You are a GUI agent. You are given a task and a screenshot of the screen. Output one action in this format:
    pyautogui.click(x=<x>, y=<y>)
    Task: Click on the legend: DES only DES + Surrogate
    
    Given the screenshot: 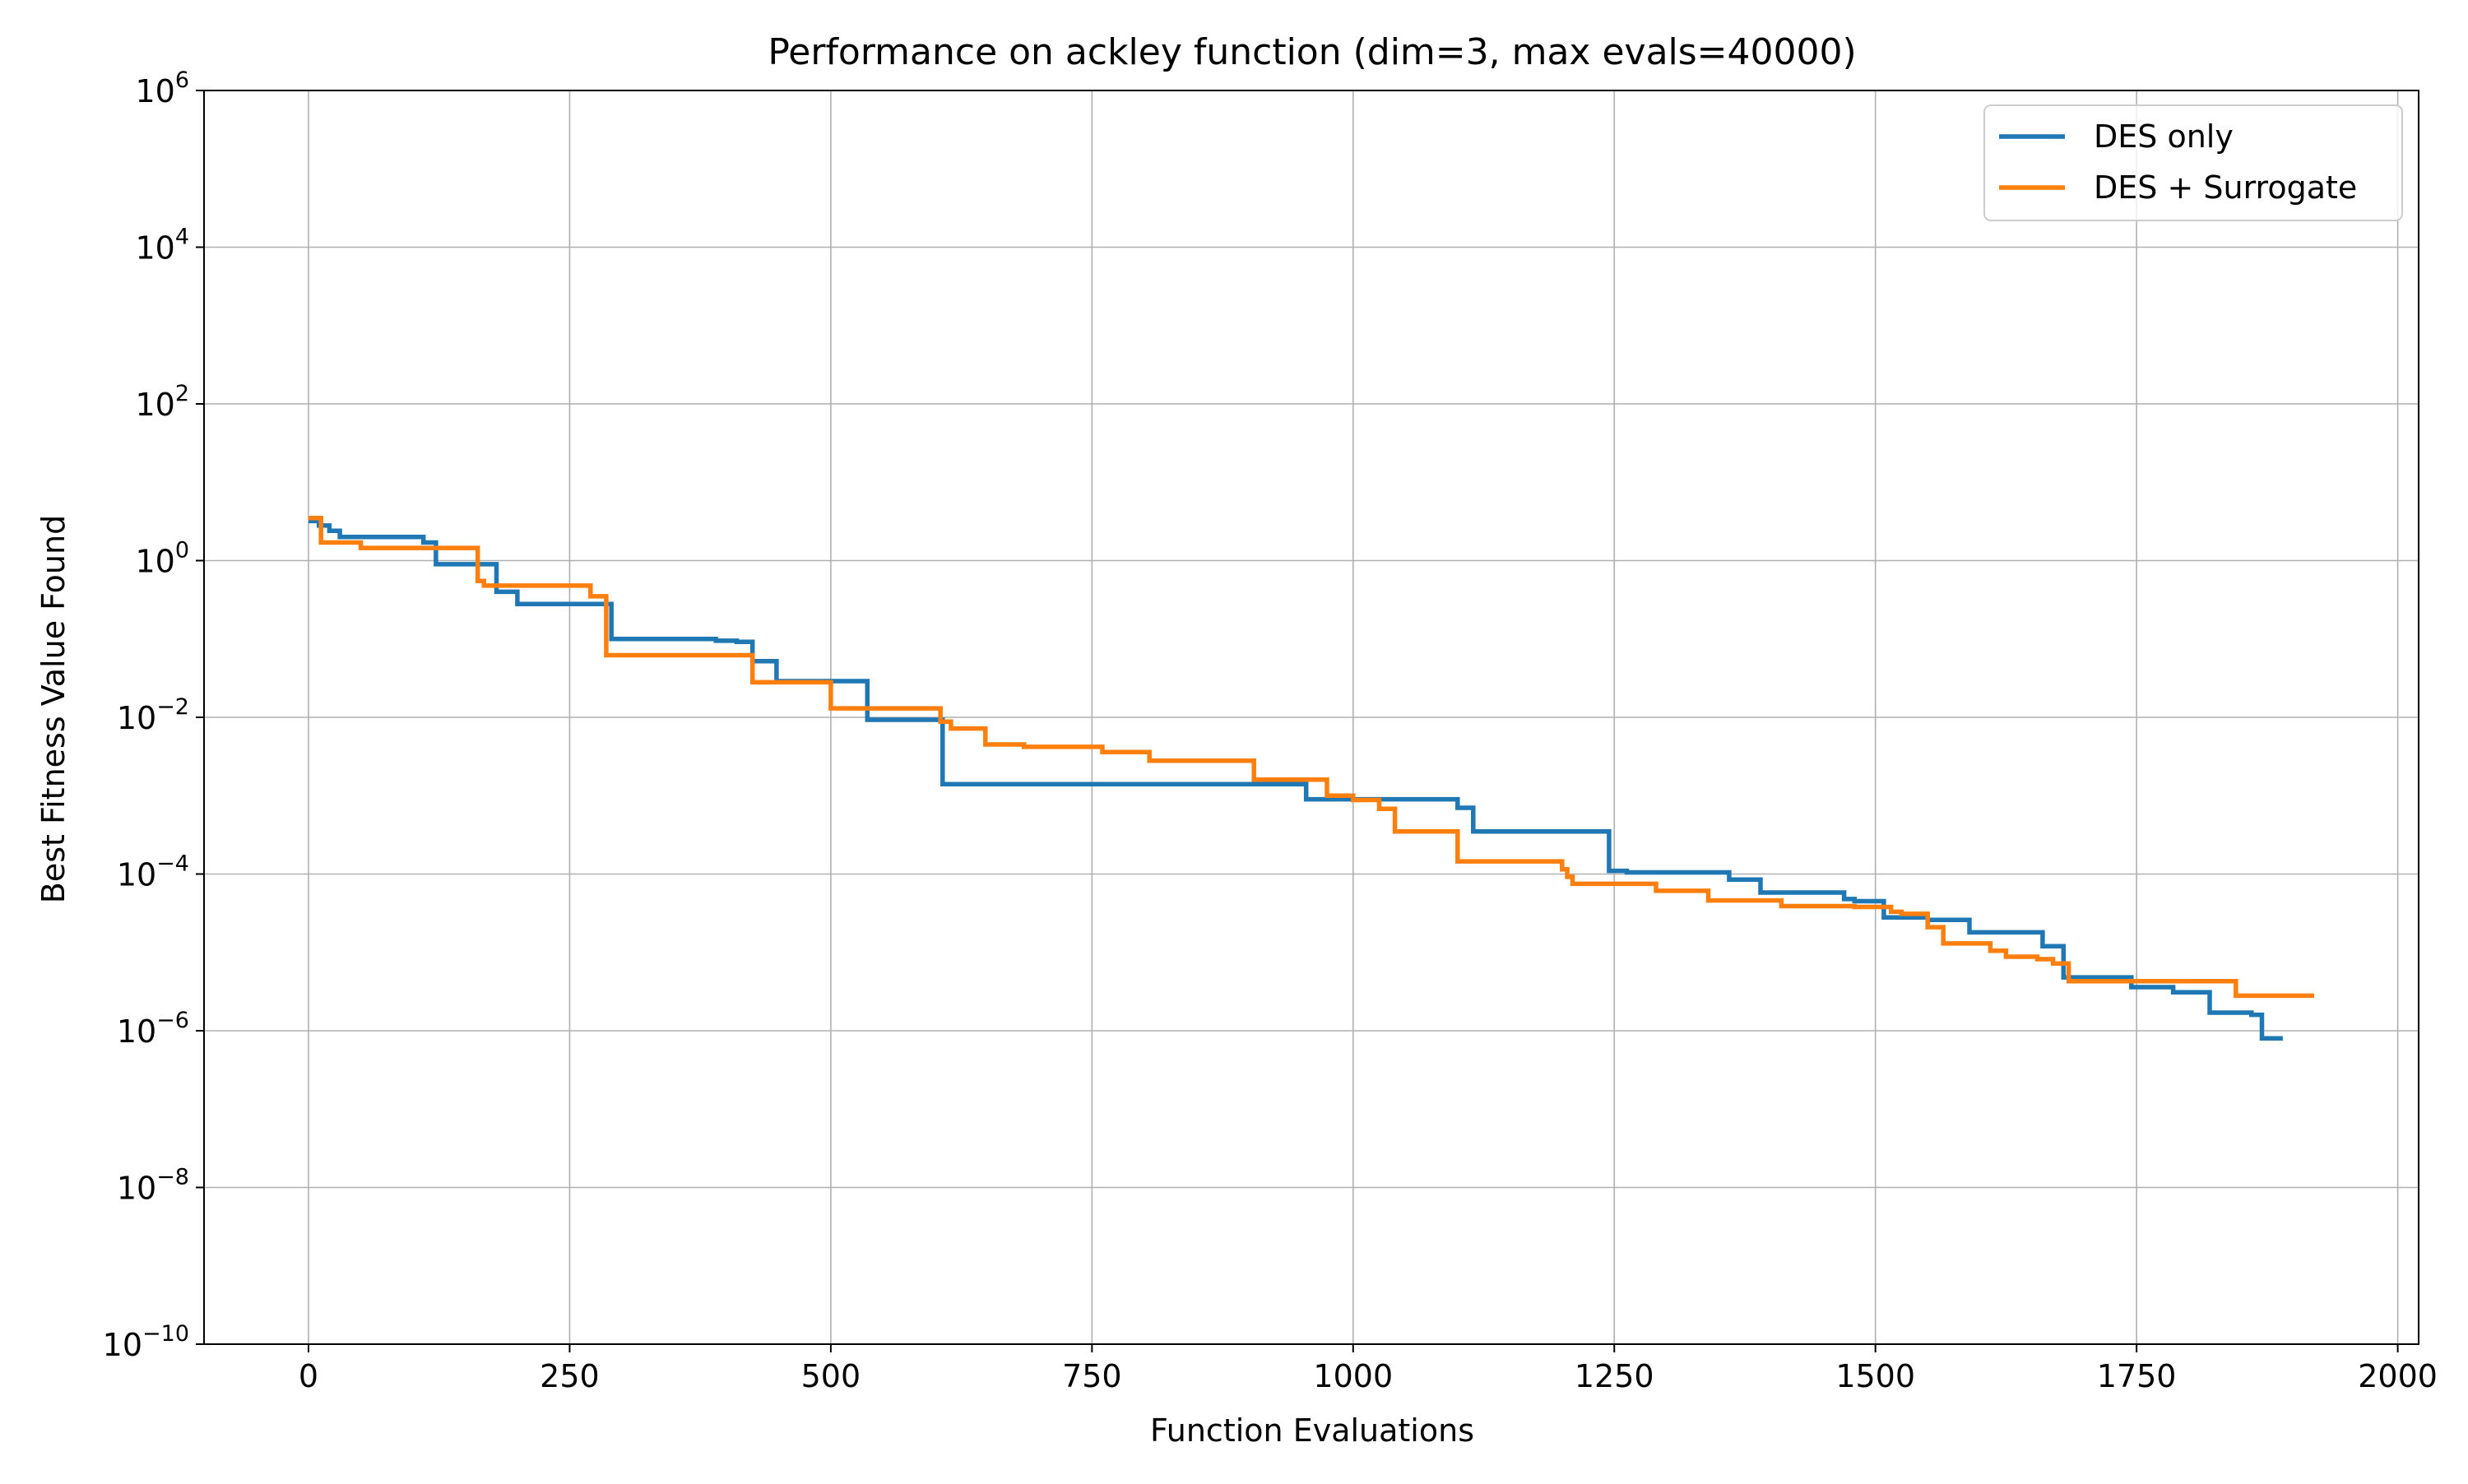 What is the action you would take?
    pyautogui.click(x=2193, y=162)
    